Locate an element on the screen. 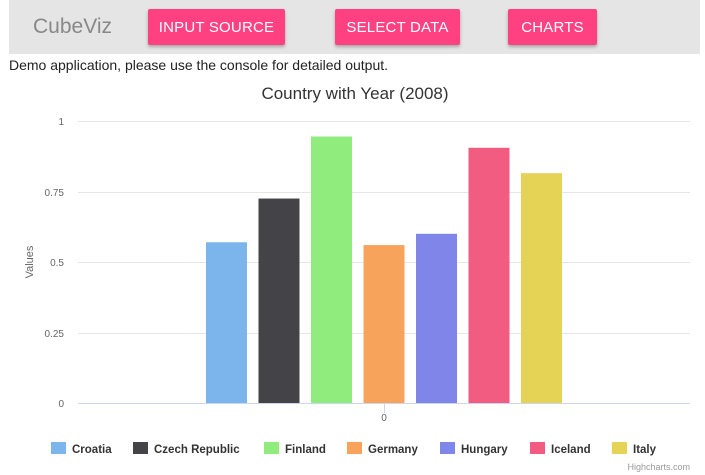 The height and width of the screenshot is (475, 705). bar-hungary is located at coordinates (436, 318).